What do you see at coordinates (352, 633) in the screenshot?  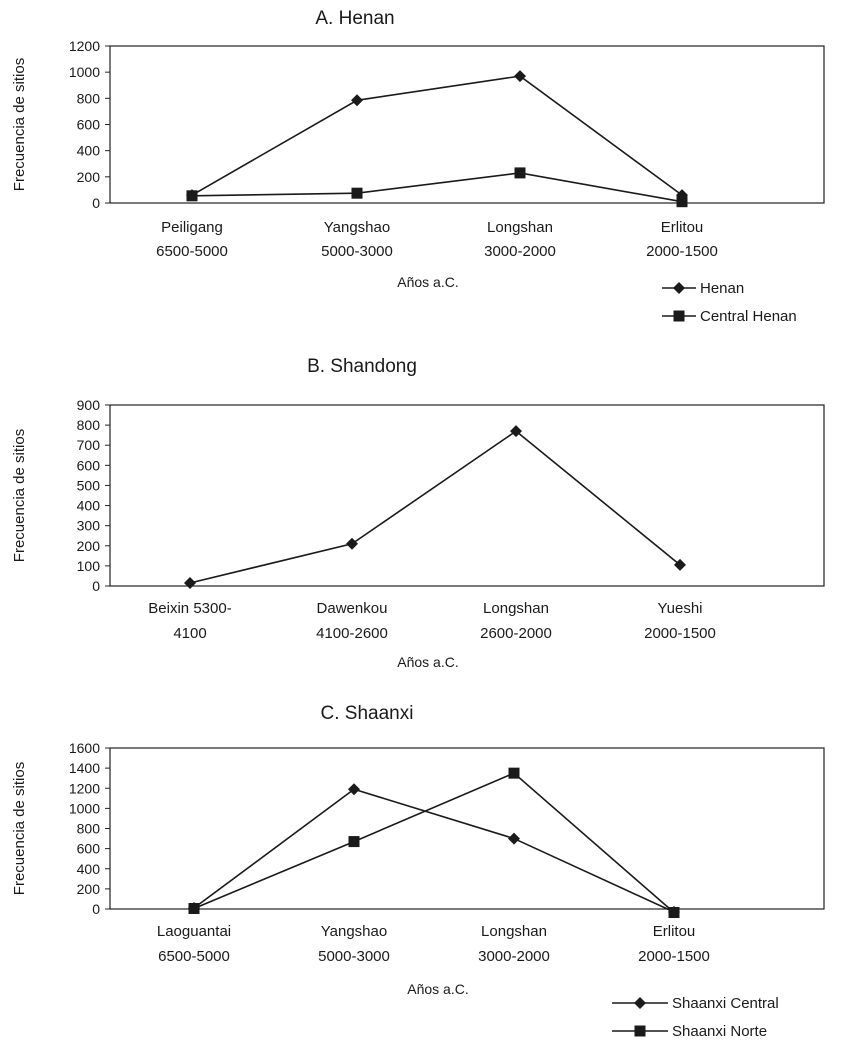 I see `x-category-label: 4100-2600` at bounding box center [352, 633].